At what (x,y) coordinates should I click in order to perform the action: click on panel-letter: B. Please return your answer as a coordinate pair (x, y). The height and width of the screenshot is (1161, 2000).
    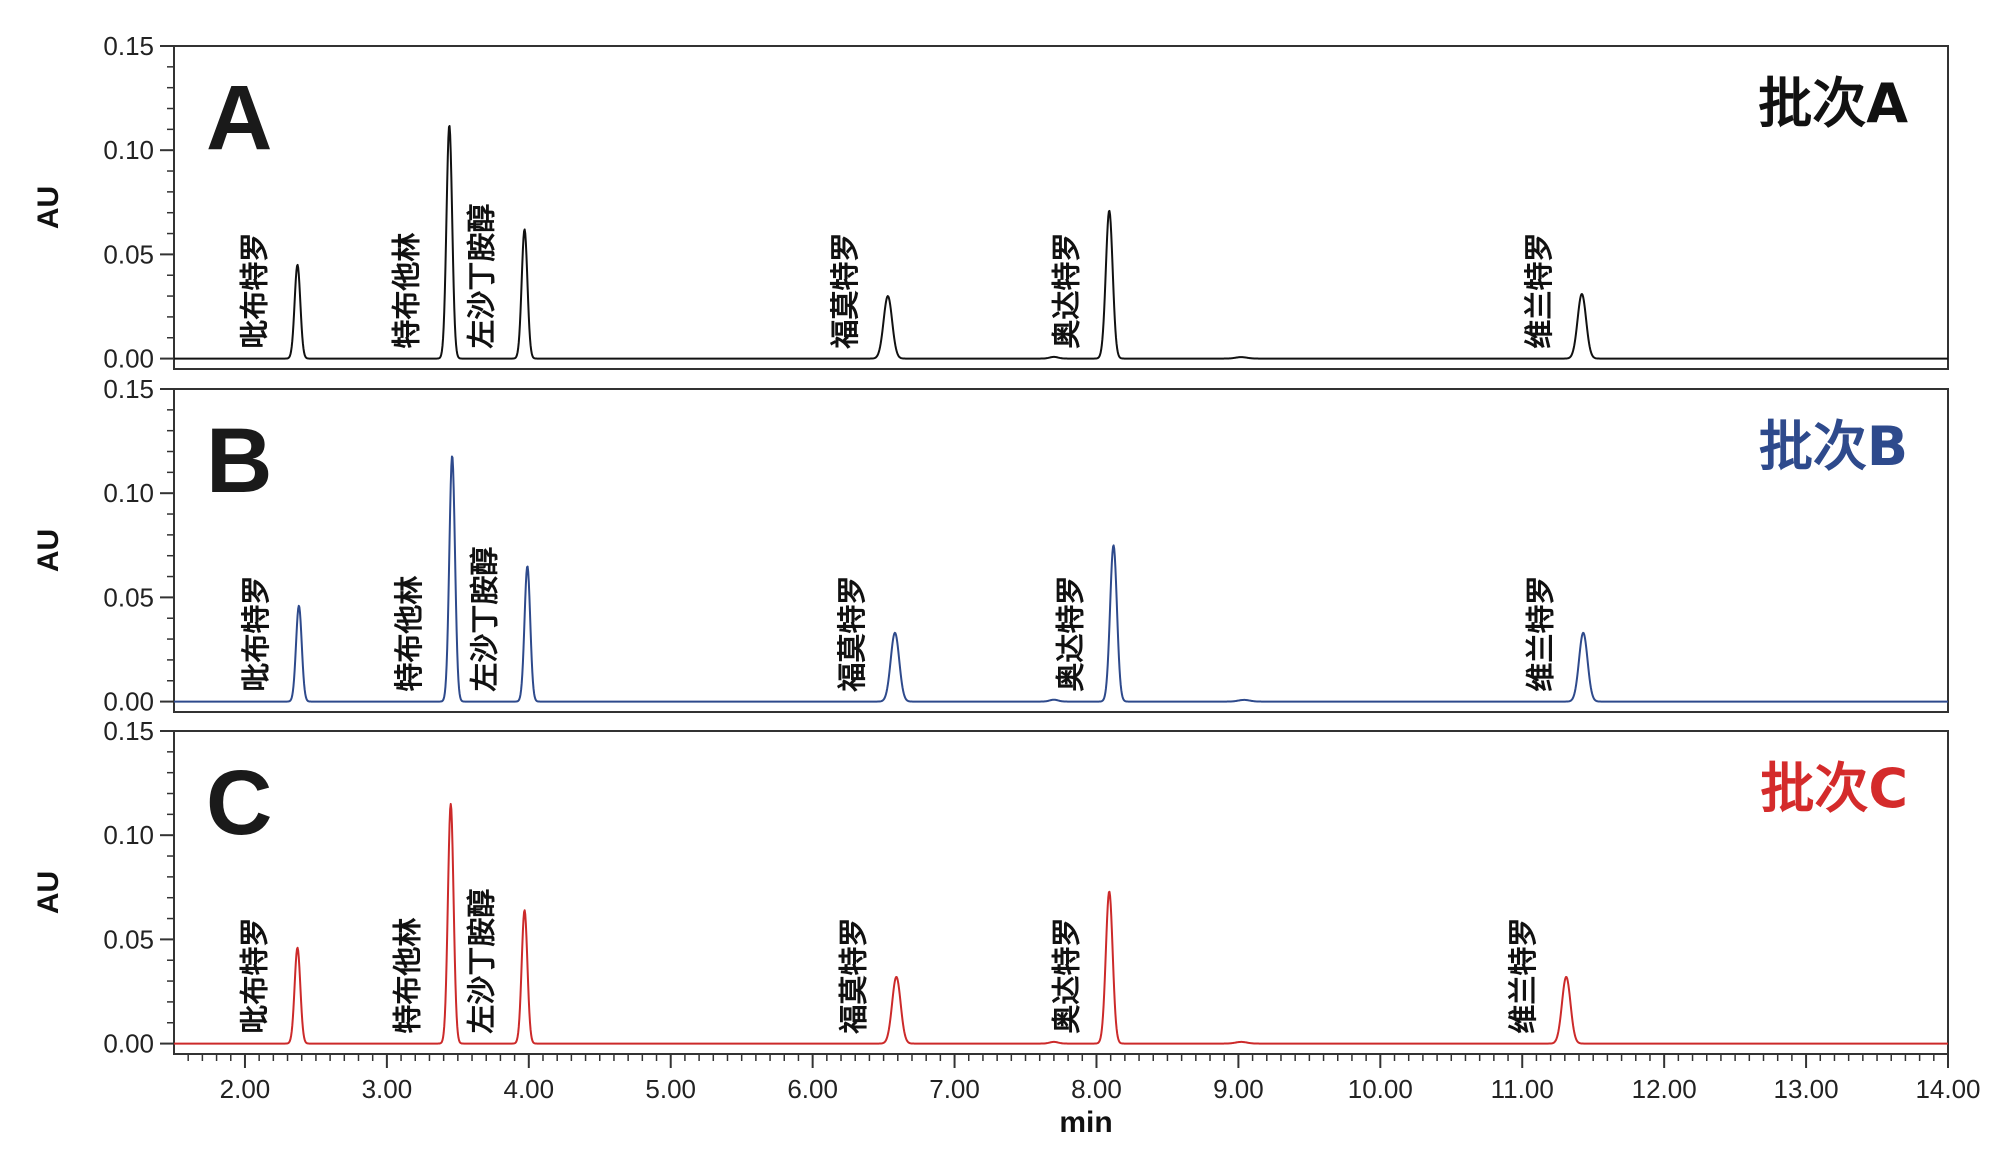
    Looking at the image, I should click on (239, 461).